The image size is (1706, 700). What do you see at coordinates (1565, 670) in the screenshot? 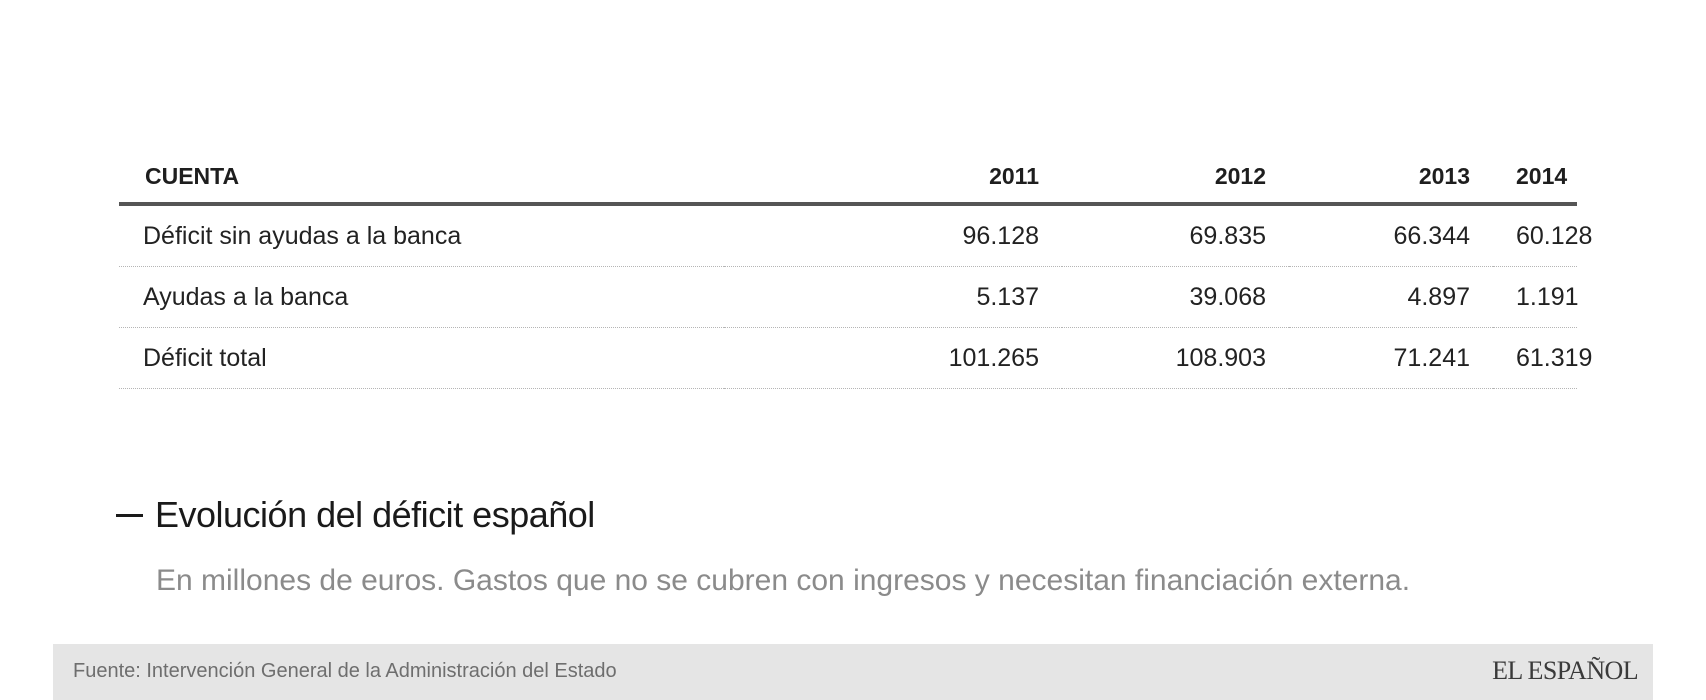
I see `el-espanol-logo: EL ESPAÑOL` at bounding box center [1565, 670].